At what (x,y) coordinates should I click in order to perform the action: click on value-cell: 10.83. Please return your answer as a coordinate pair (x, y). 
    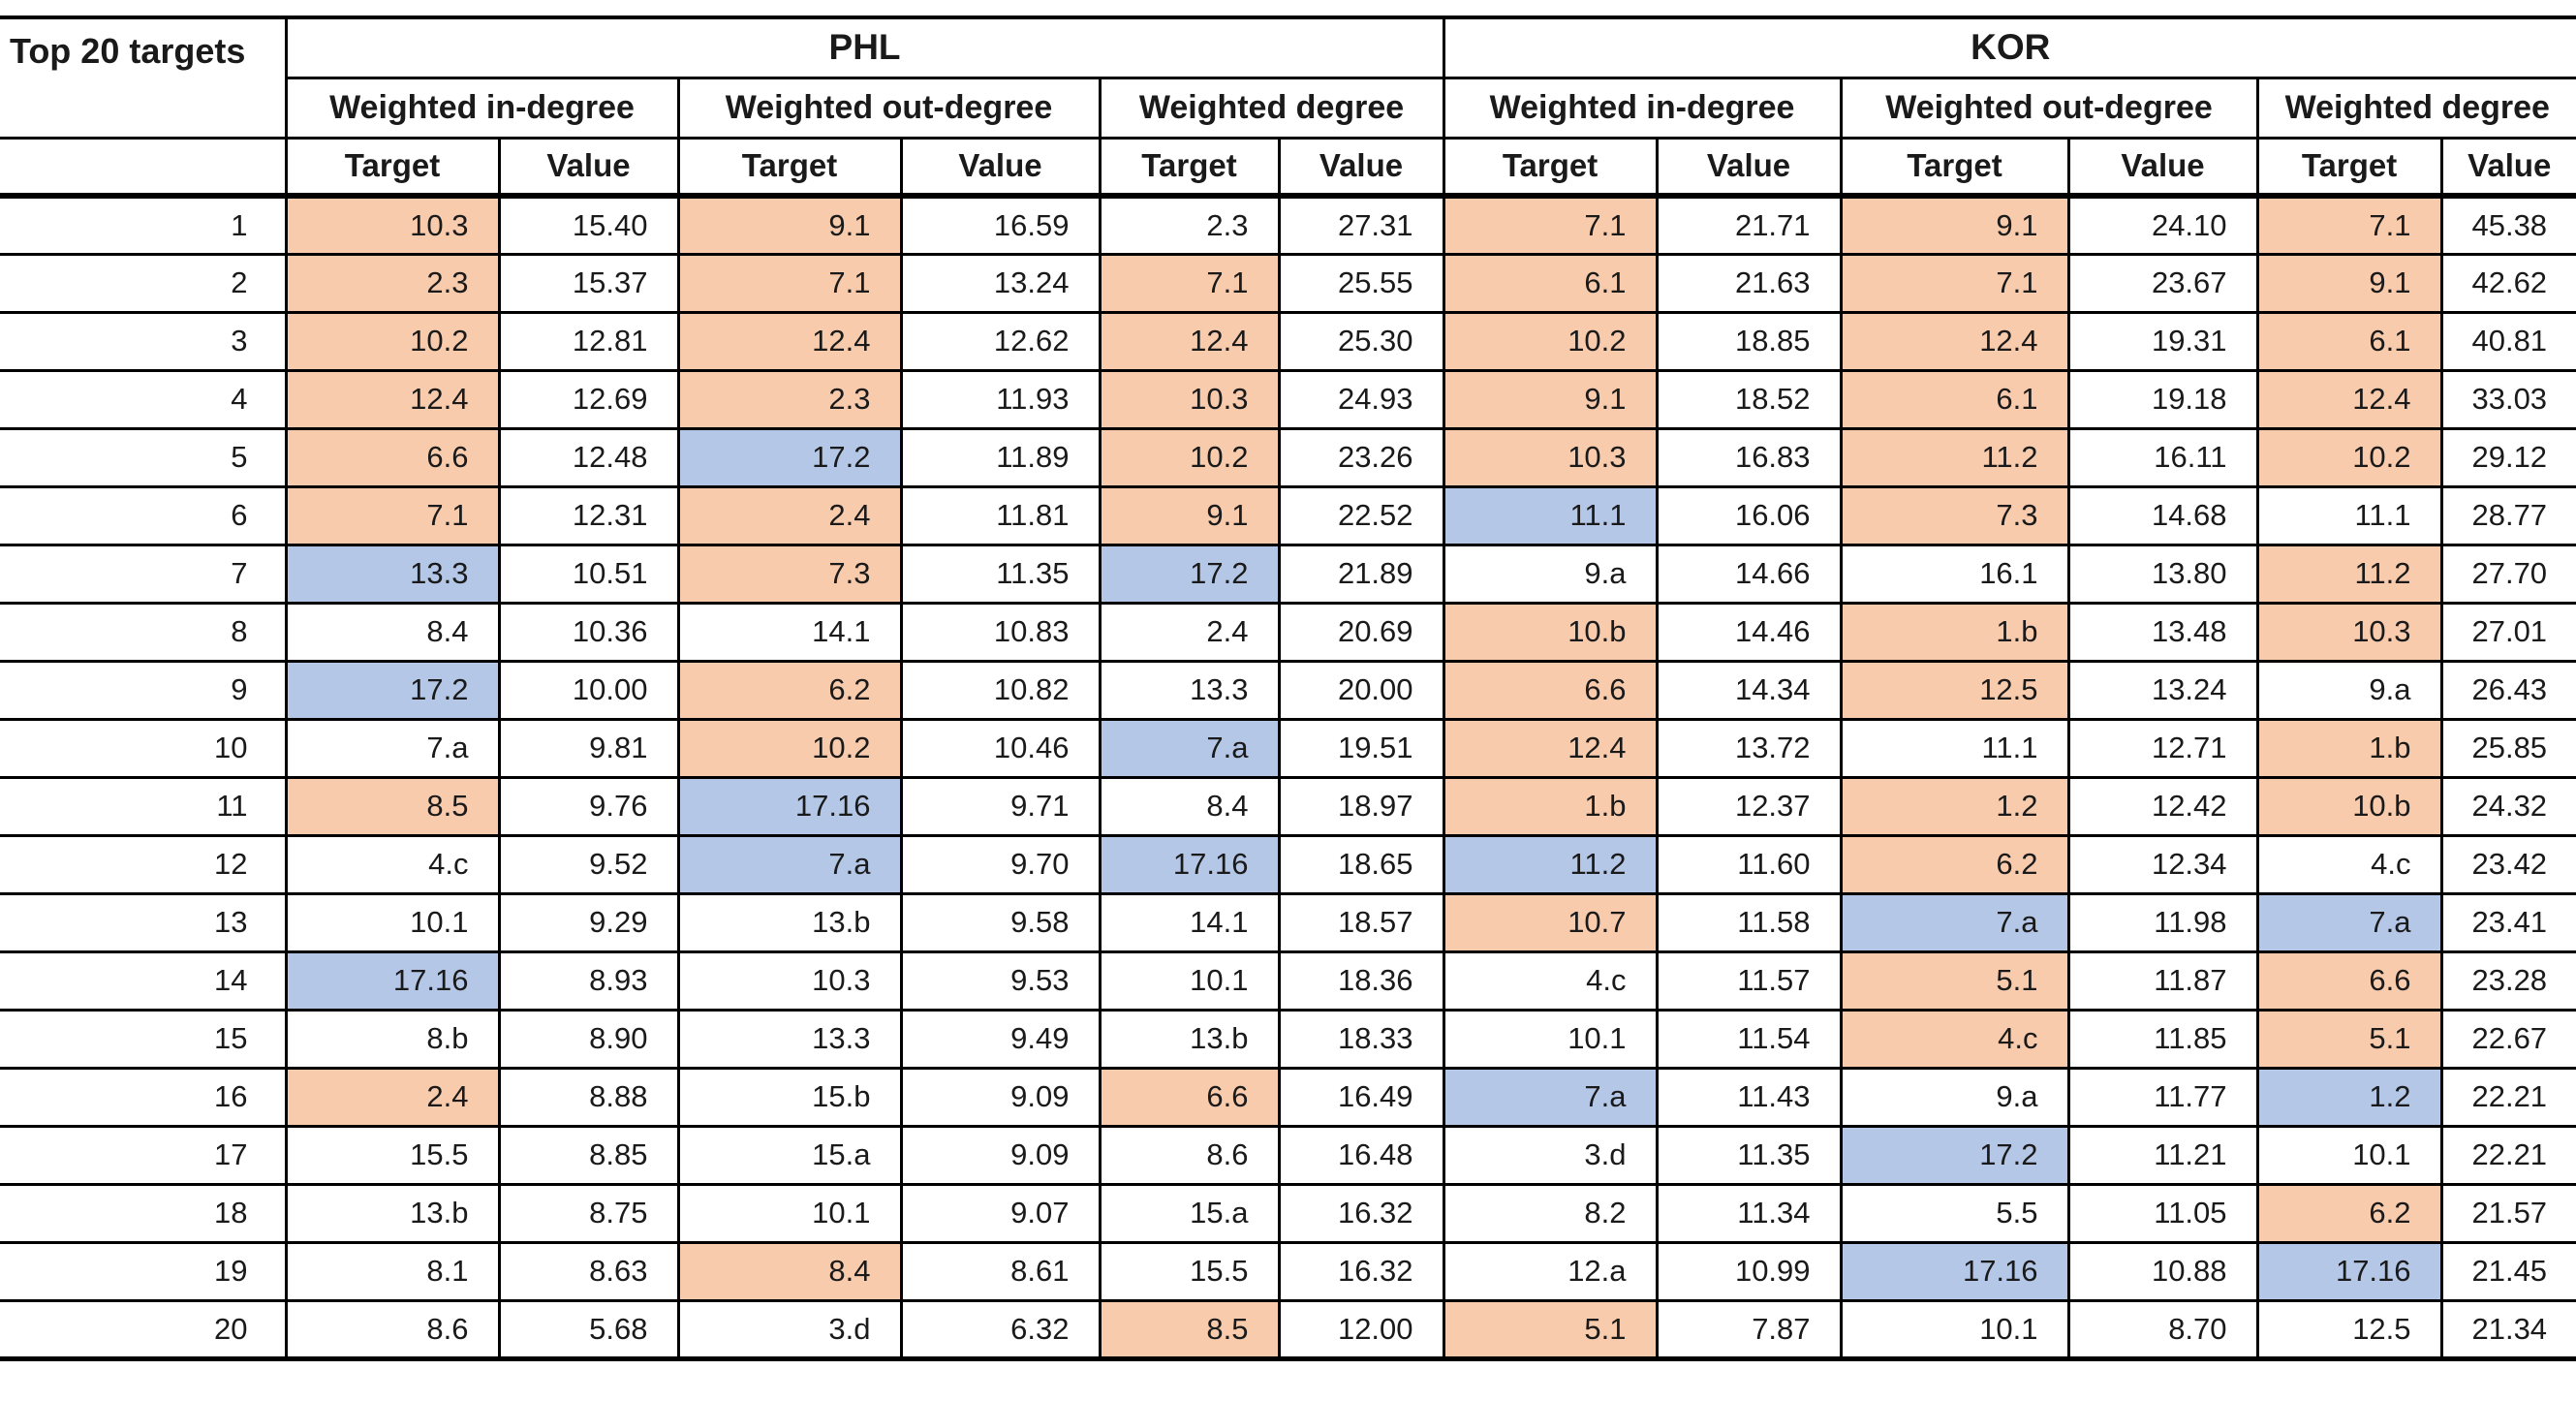
    Looking at the image, I should click on (1000, 632).